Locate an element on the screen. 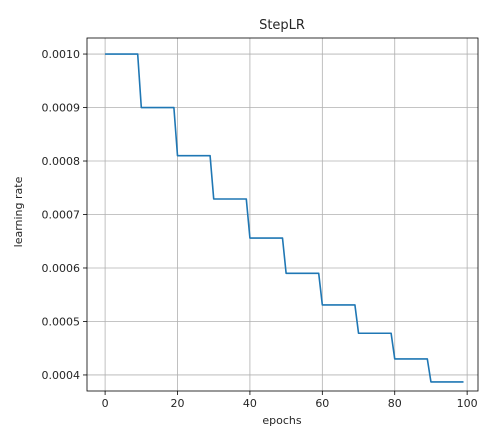 This screenshot has width=484, height=432. x-tick-label: 80 is located at coordinates (395, 403).